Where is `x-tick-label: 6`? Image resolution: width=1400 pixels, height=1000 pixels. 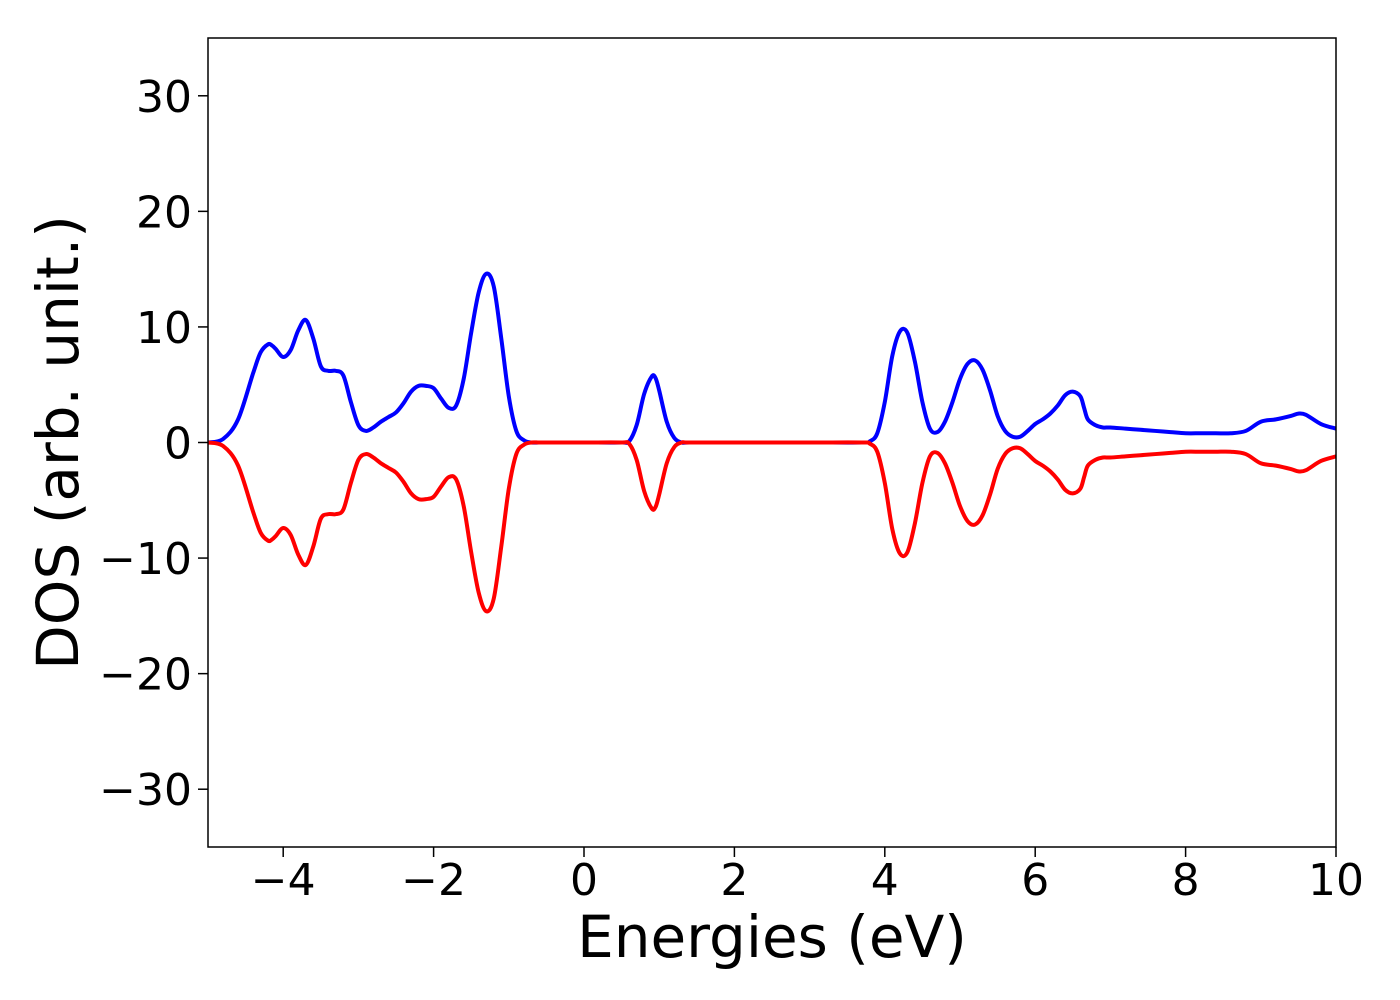 x-tick-label: 6 is located at coordinates (1035, 880).